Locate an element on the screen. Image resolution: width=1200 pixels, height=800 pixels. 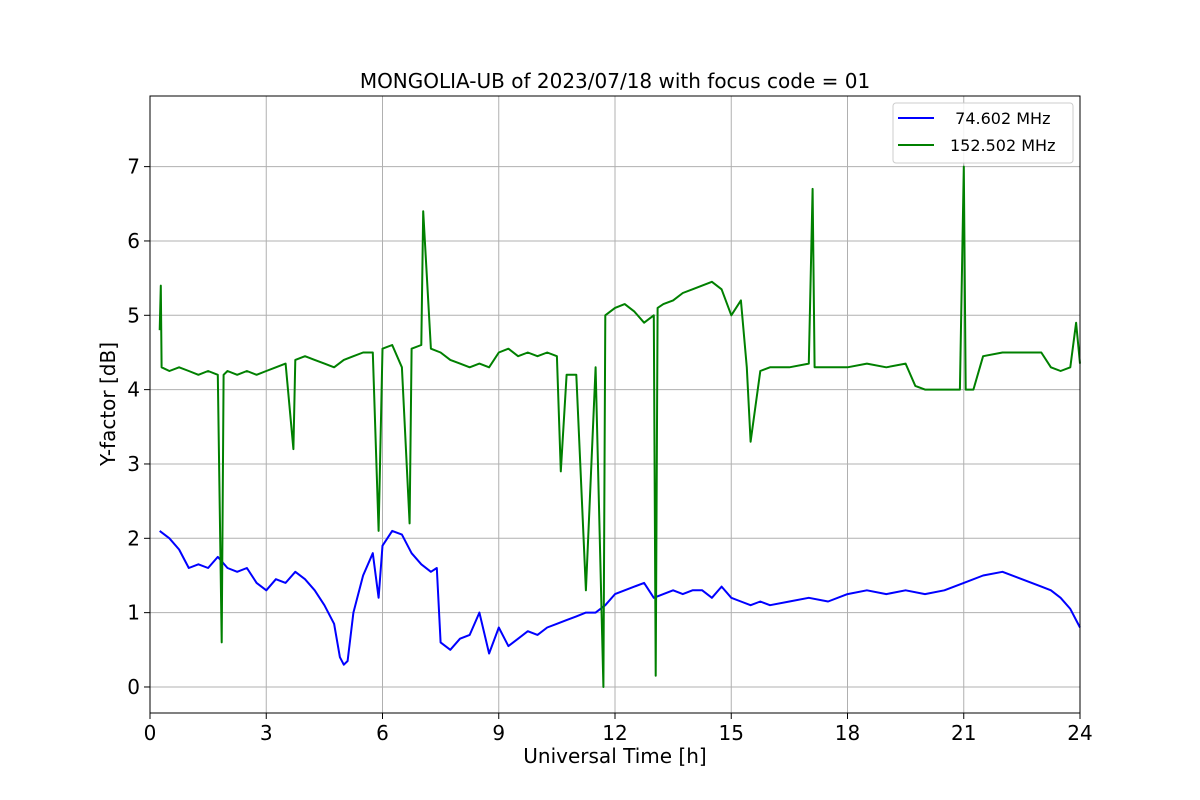
x-axis: 0 3 6 9 12 15 18 21 24 is located at coordinates (618, 729).